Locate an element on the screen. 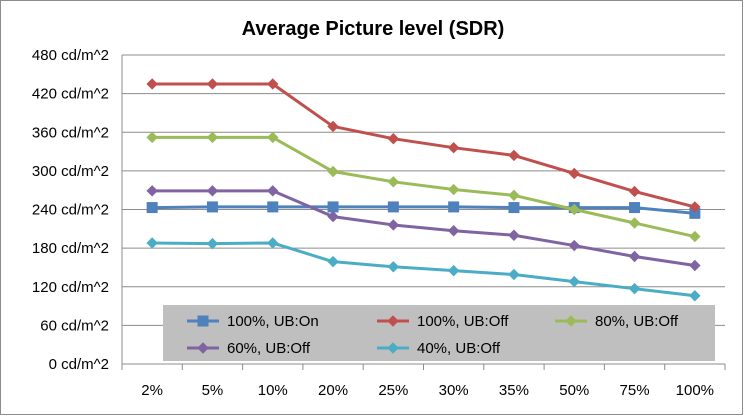 The width and height of the screenshot is (745, 417). y-tick-label: 240 cd/m^2 is located at coordinates (70, 210).